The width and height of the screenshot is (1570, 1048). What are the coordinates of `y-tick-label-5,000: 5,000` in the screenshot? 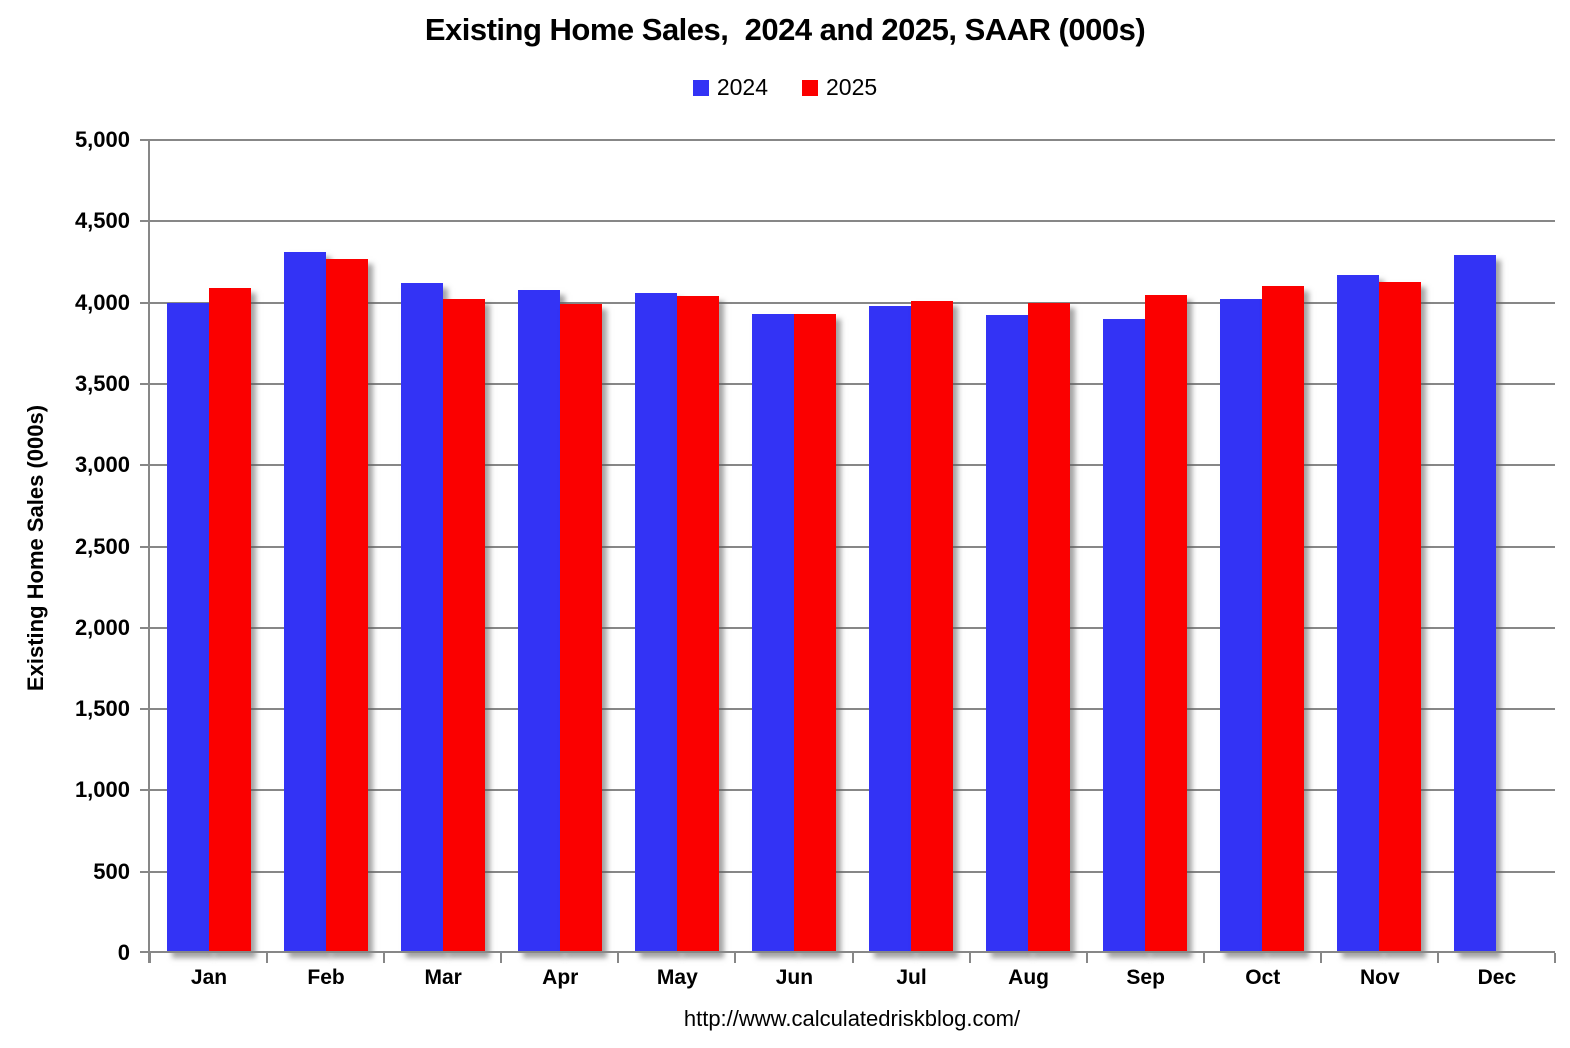 It's located at (102, 139).